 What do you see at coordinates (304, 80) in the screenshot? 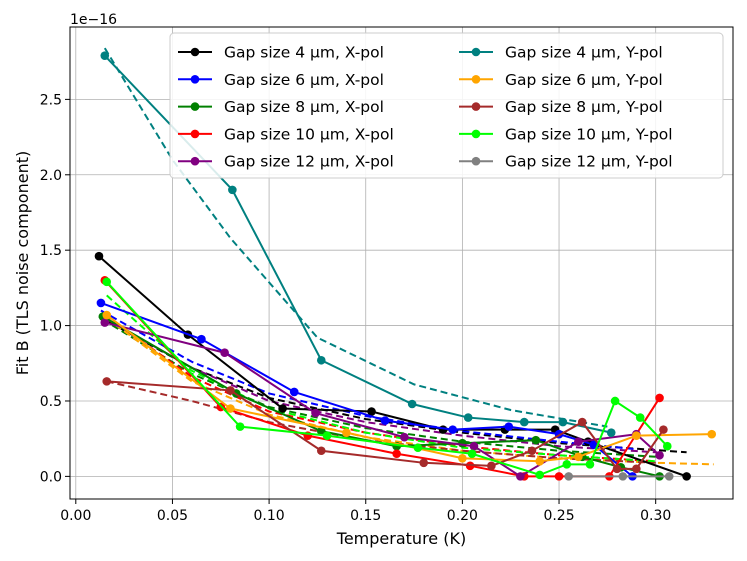
I see `legend-label: Gap size 6 μm, X-pol` at bounding box center [304, 80].